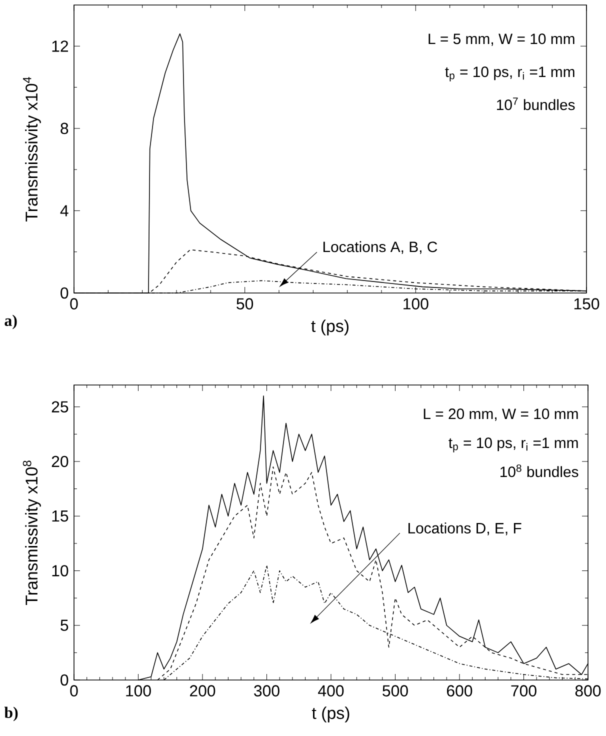 The width and height of the screenshot is (606, 736). I want to click on annotation: 10$^{8}$ bundles, so click(539, 471).